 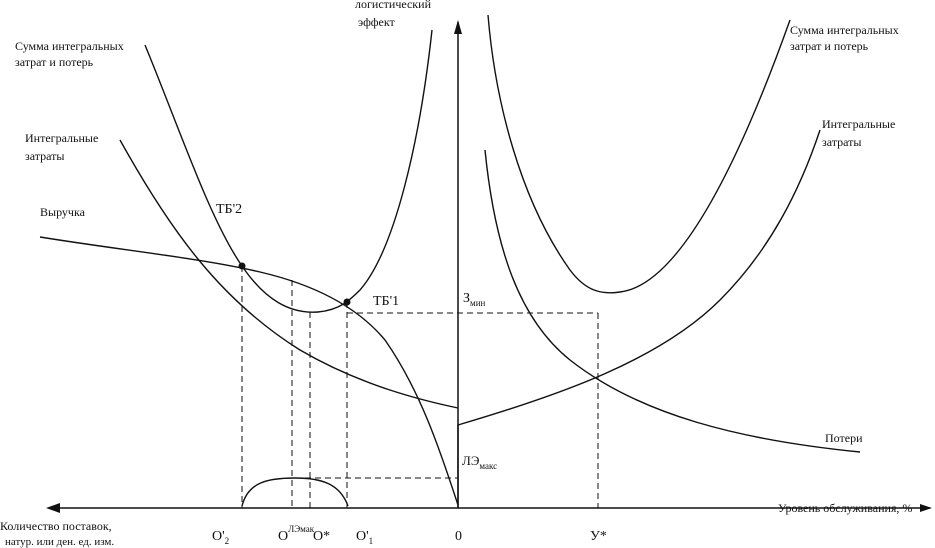 What do you see at coordinates (371, 541) in the screenshot?
I see `sub: 1` at bounding box center [371, 541].